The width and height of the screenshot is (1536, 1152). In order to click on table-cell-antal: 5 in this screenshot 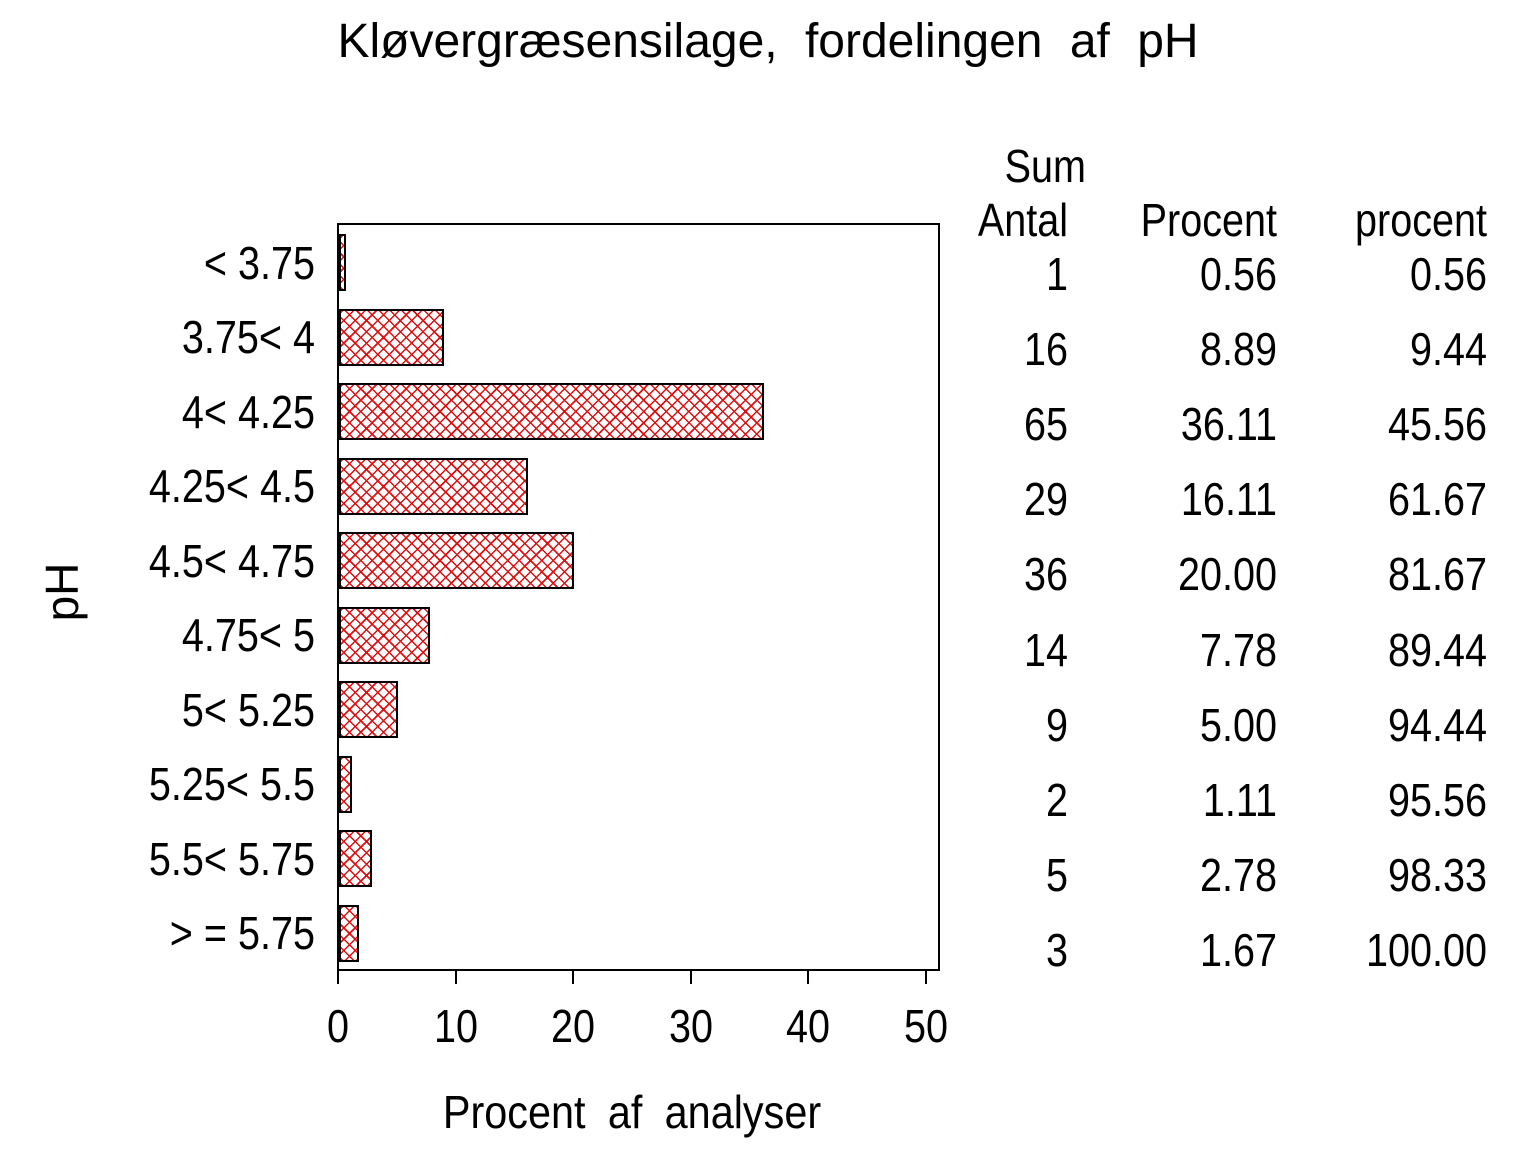, I will do `click(1056, 875)`.